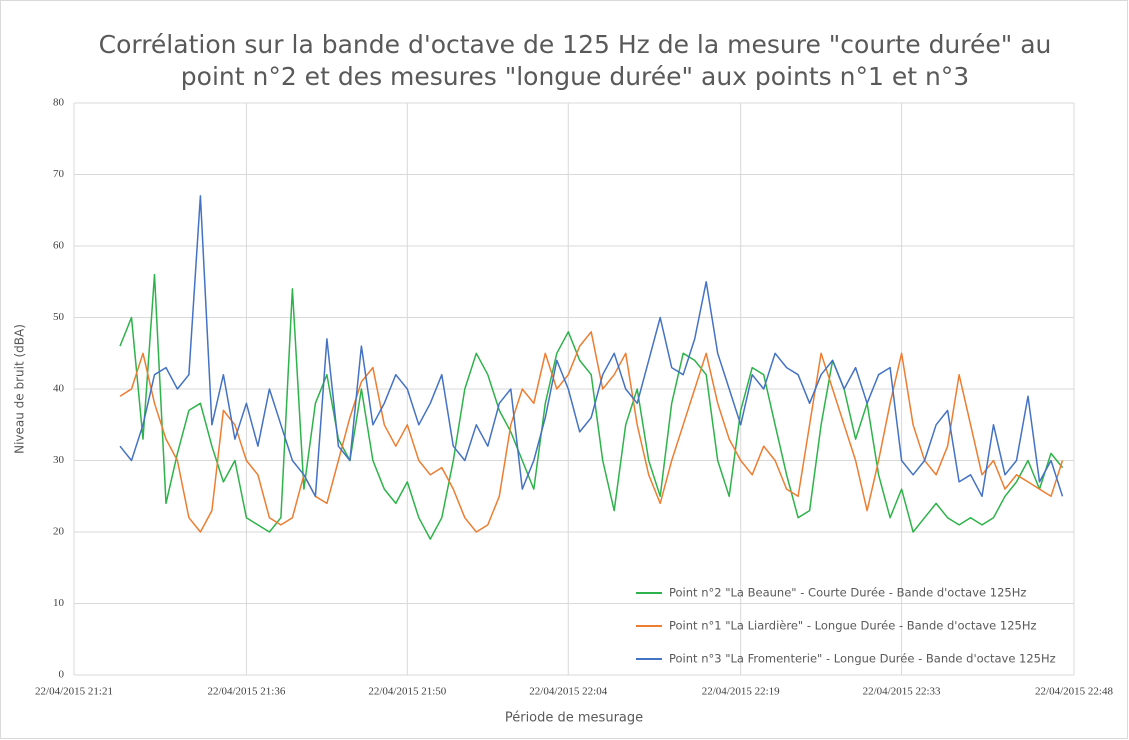 The width and height of the screenshot is (1129, 740). Describe the element at coordinates (62, 675) in the screenshot. I see `y-tick-label: 0` at that location.